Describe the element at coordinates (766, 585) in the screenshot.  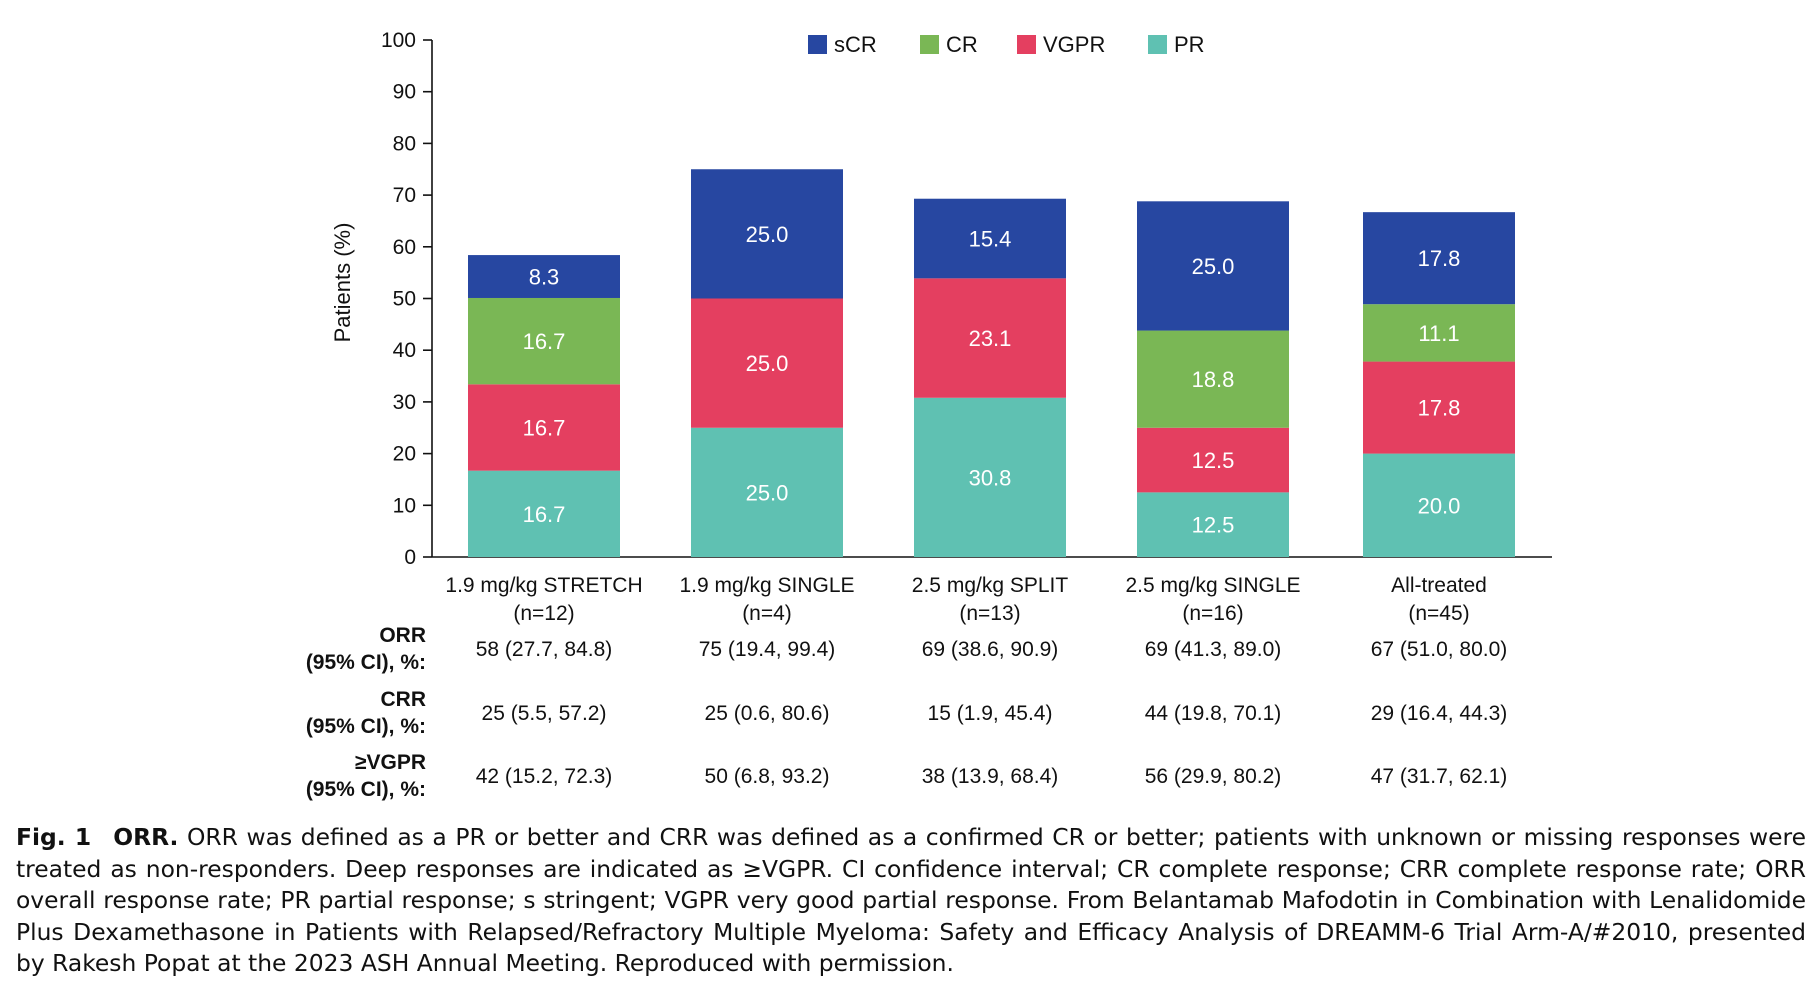
I see `x-tick-label: 1.9 mg/kg SINGLE` at that location.